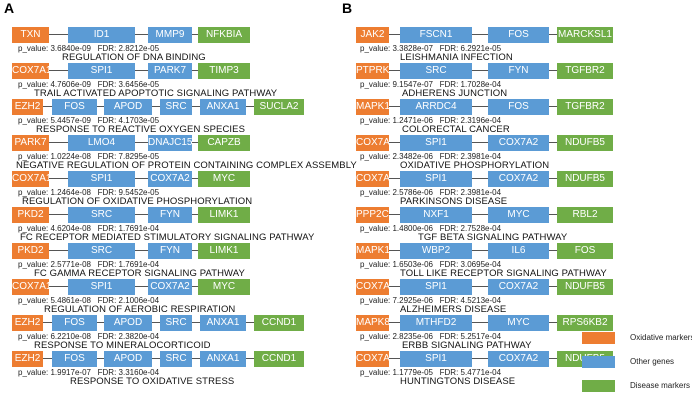 The image size is (692, 412). Describe the element at coordinates (412, 372) in the screenshot. I see `p-value: 1.1779e-05` at that location.